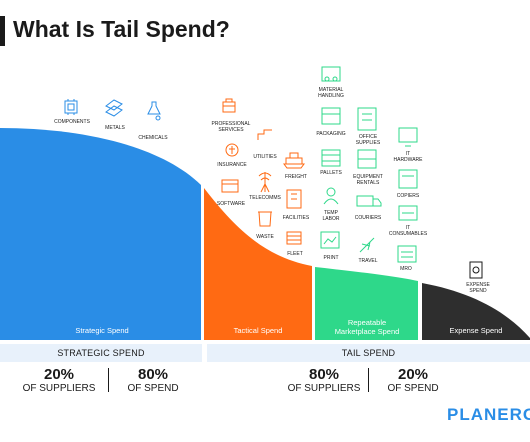  Describe the element at coordinates (265, 219) in the screenshot. I see `waste-icon` at that location.